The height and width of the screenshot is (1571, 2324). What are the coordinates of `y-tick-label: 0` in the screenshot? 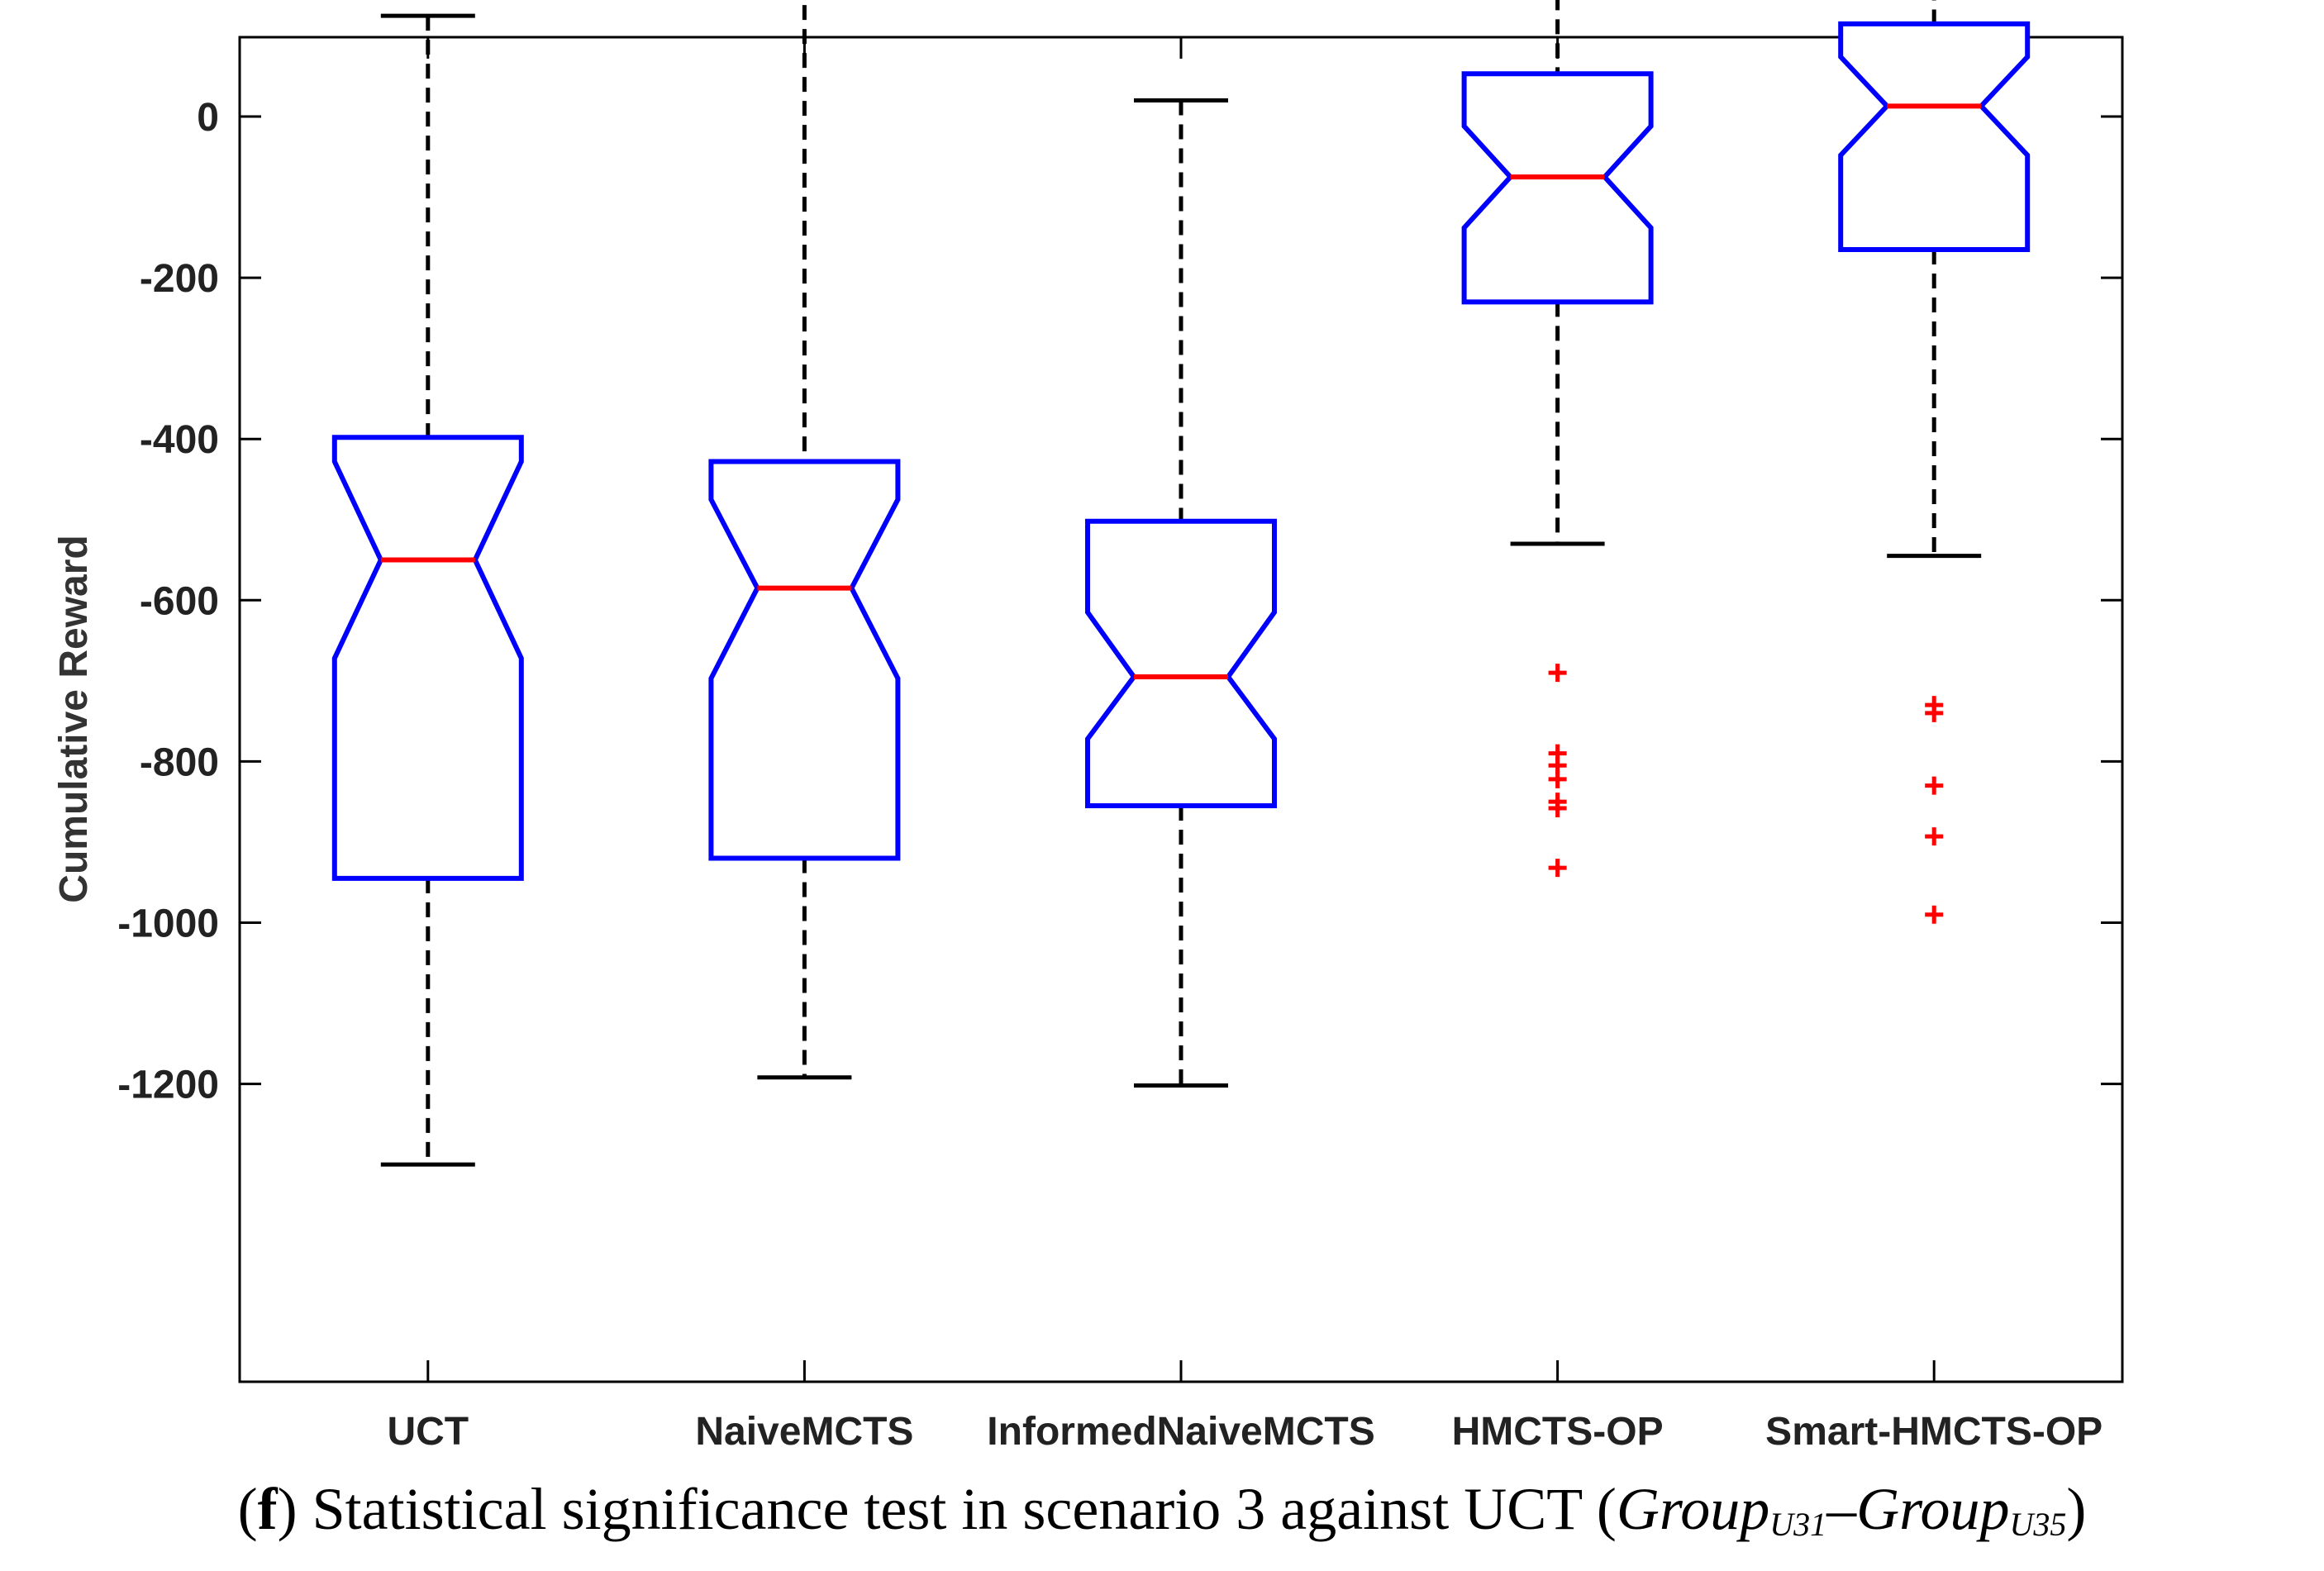 It's located at (208, 118).